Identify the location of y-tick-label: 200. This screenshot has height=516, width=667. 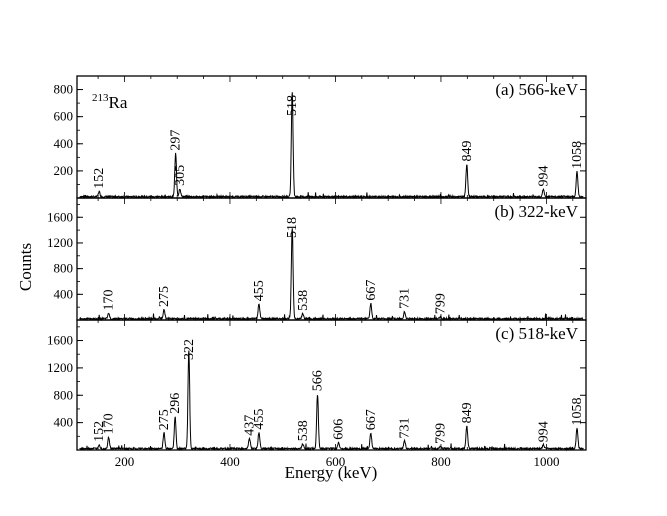
(64, 170).